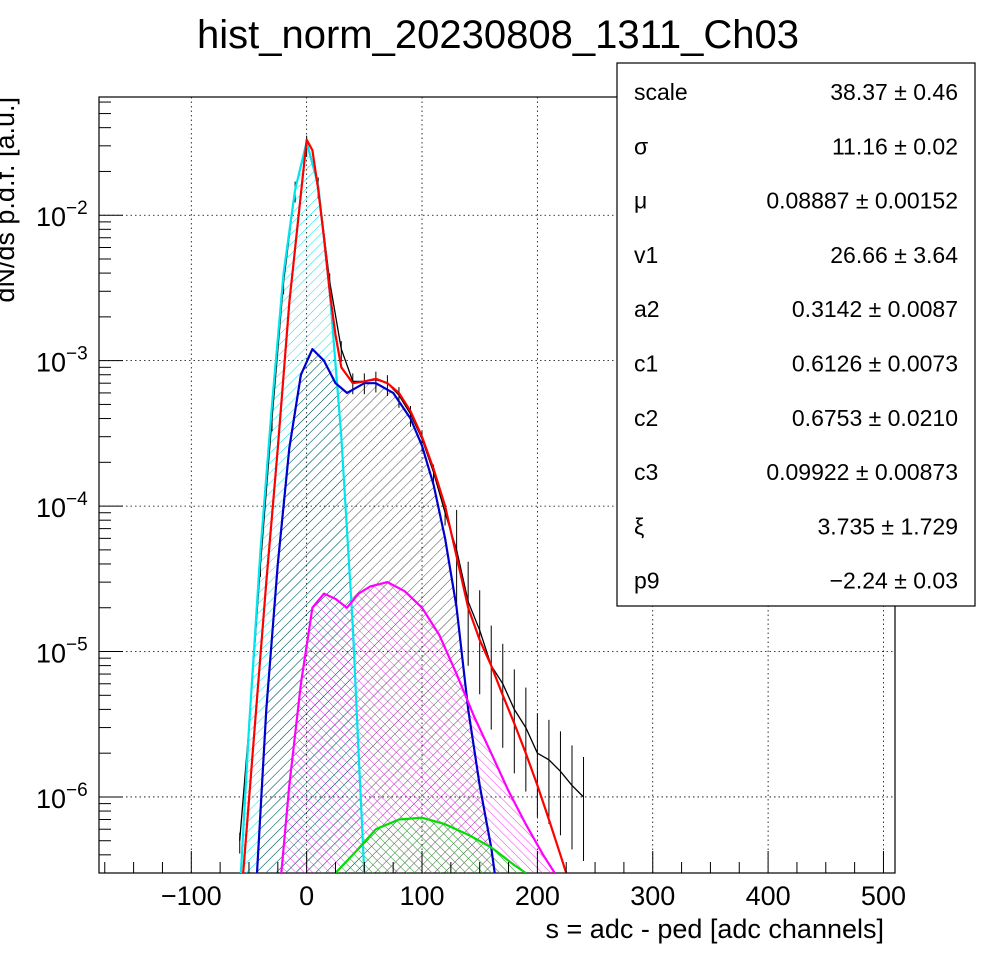 The width and height of the screenshot is (996, 972). What do you see at coordinates (894, 581) in the screenshot?
I see `stat-value: −2.24 ± 0.03` at bounding box center [894, 581].